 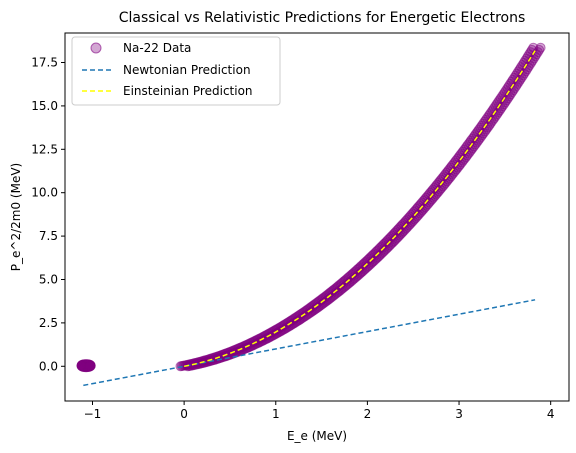 I want to click on x-tick-label: 4, so click(x=551, y=414).